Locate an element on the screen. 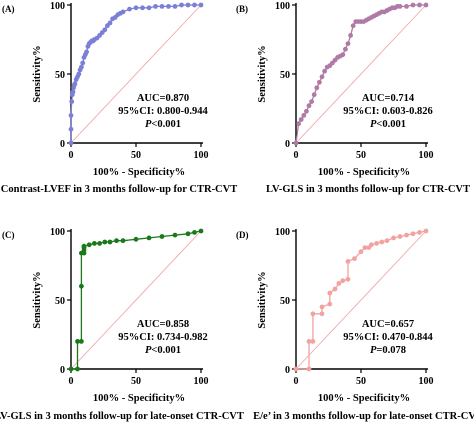  x-tick-label: 50 is located at coordinates (361, 155).